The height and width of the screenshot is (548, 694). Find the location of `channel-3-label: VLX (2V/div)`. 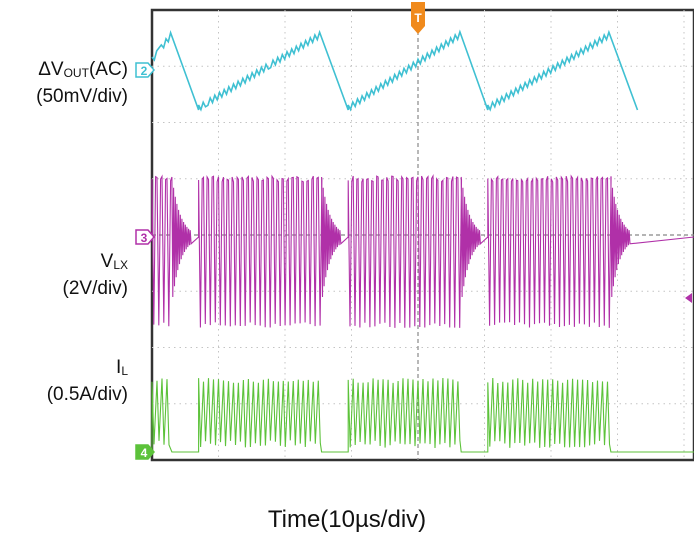

channel-3-label: VLX (2V/div) is located at coordinates (66, 275).